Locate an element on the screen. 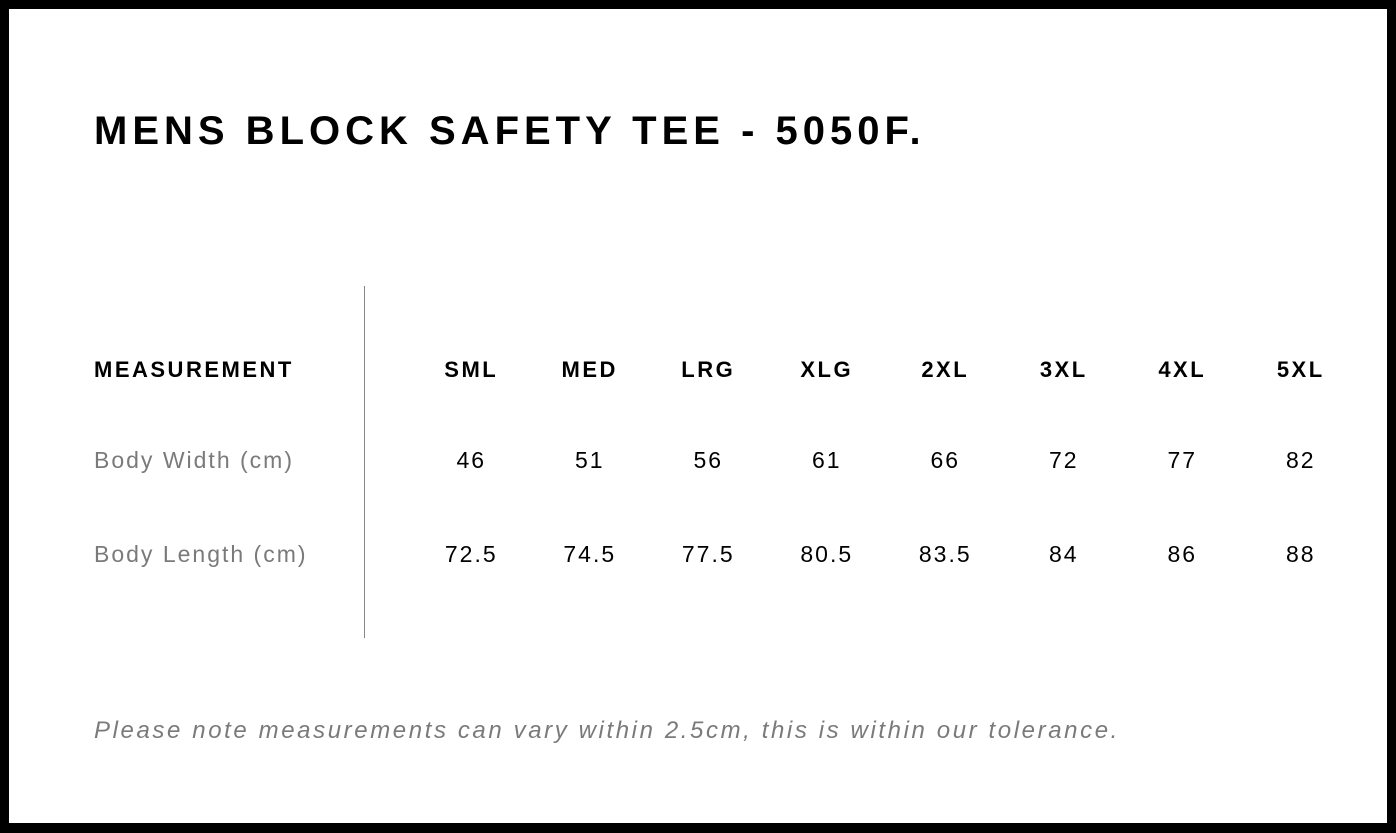 The image size is (1396, 833). size-header: LRG is located at coordinates (708, 369).